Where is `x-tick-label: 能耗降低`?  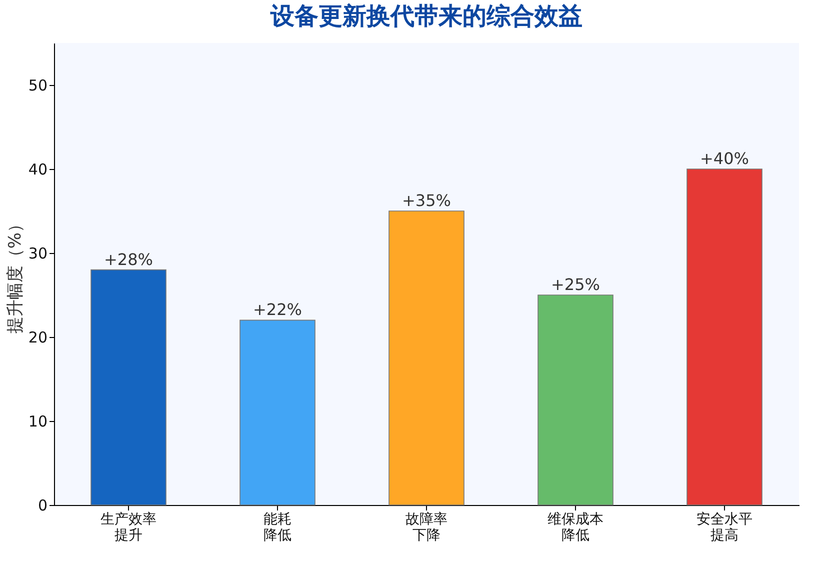 x-tick-label: 能耗降低 is located at coordinates (278, 528).